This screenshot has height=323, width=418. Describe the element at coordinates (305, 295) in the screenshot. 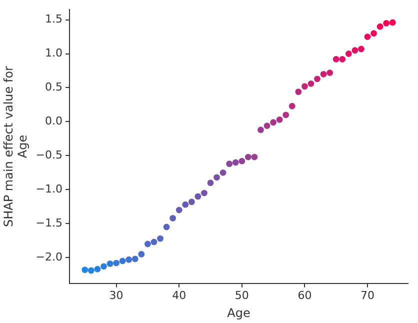

I see `x-tick-label: 60` at that location.